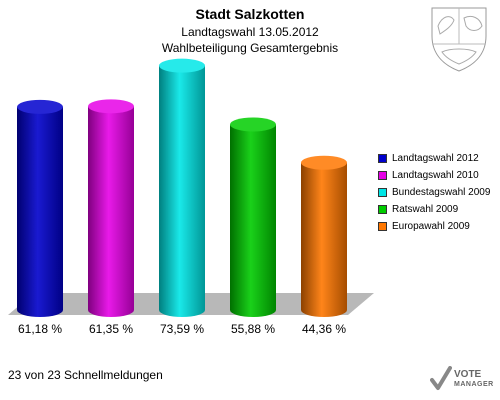 The height and width of the screenshot is (400, 500). What do you see at coordinates (474, 384) in the screenshot?
I see `logo-text-manager: MANAGER` at bounding box center [474, 384].